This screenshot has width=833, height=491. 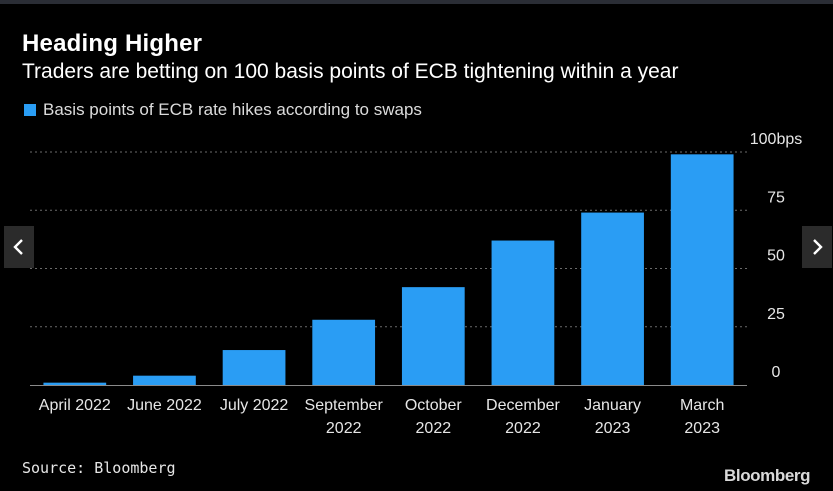 What do you see at coordinates (776, 372) in the screenshot?
I see `y-tick-label: 0` at bounding box center [776, 372].